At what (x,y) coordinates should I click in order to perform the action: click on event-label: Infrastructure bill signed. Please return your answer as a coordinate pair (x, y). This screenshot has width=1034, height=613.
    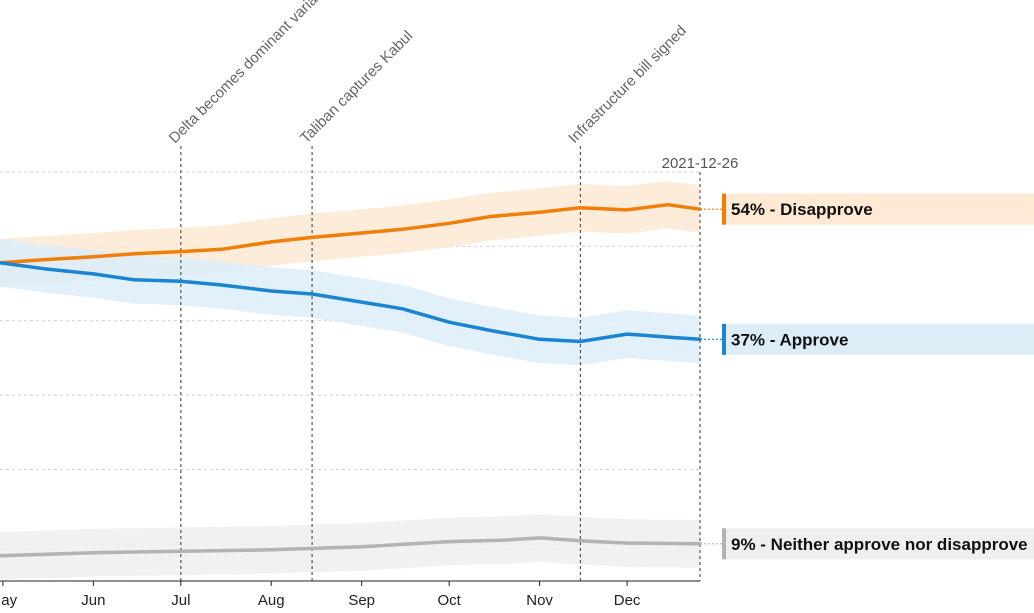
    Looking at the image, I should click on (627, 84).